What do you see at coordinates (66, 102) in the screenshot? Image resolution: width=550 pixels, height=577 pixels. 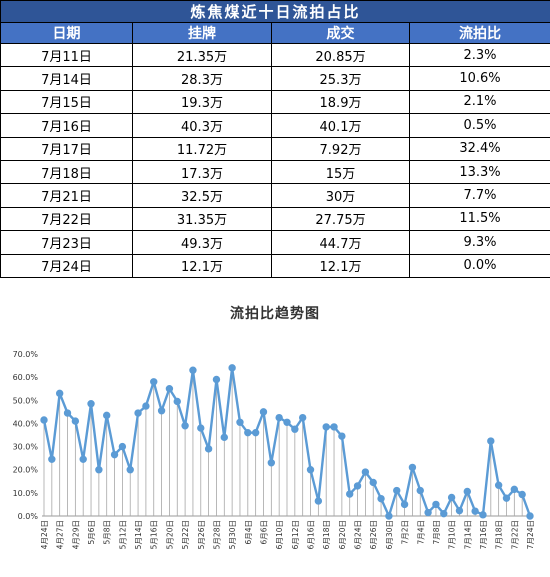 I see `cell-date: 7月15日` at bounding box center [66, 102].